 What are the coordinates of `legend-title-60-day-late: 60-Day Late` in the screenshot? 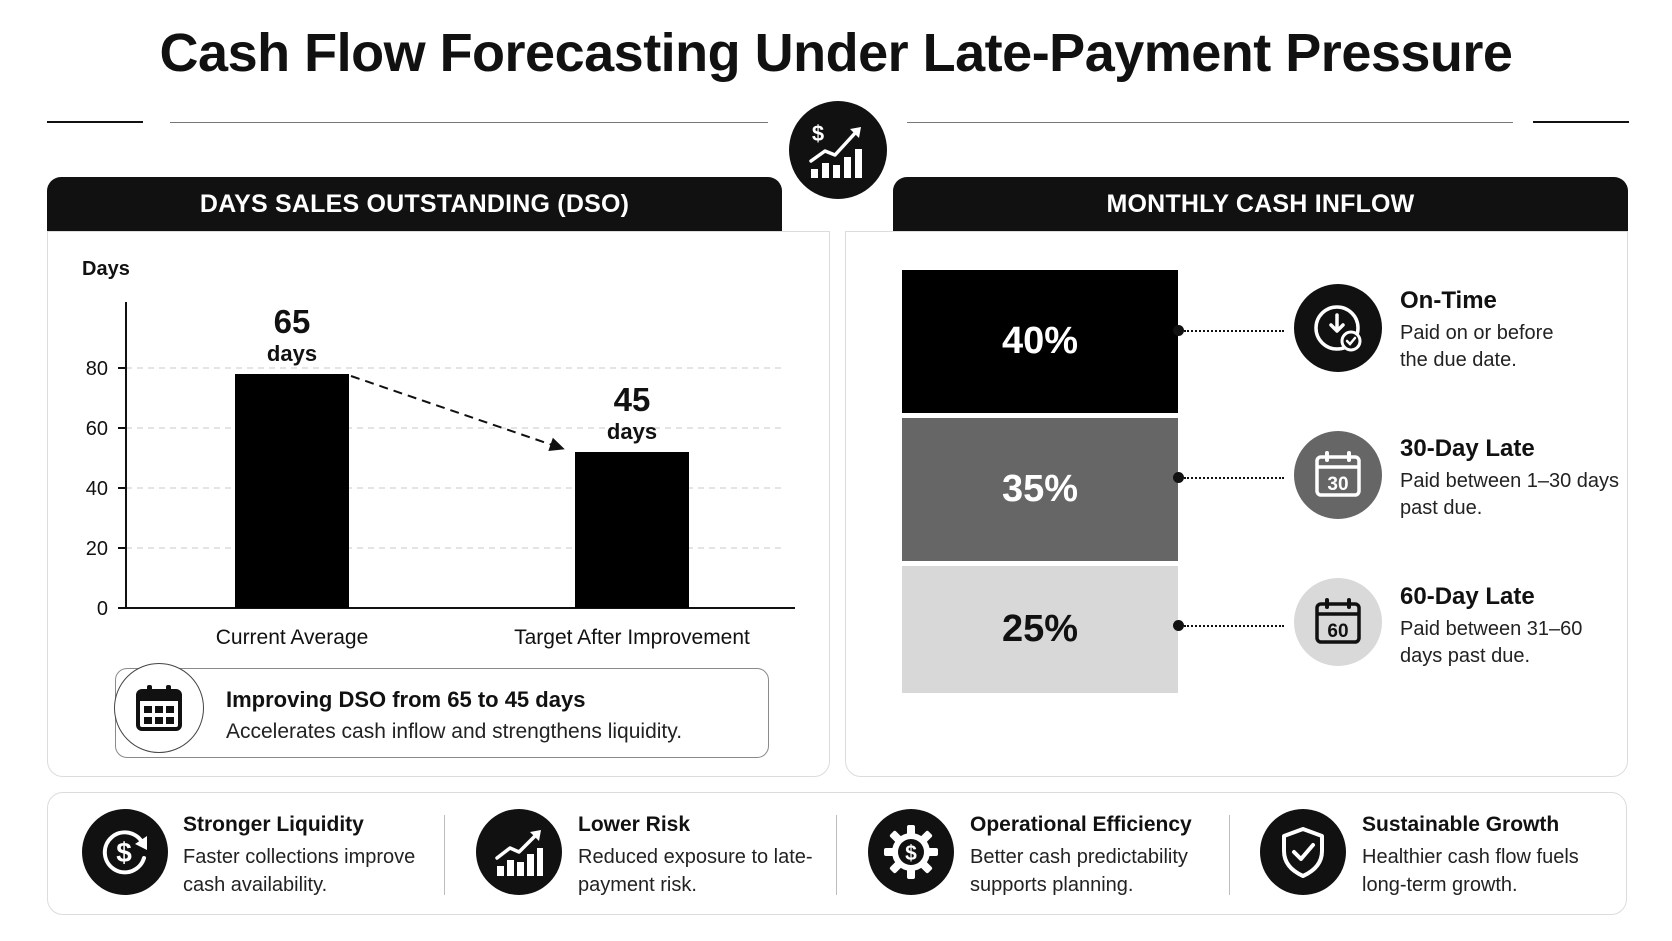 It's located at (1467, 596).